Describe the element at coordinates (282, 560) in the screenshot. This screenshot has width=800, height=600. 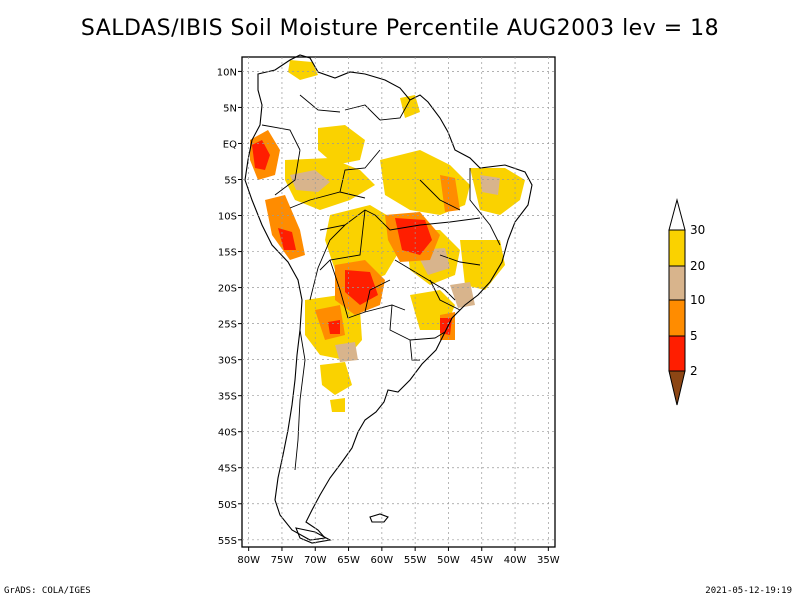
I see `lon-tick-label: 75W` at that location.